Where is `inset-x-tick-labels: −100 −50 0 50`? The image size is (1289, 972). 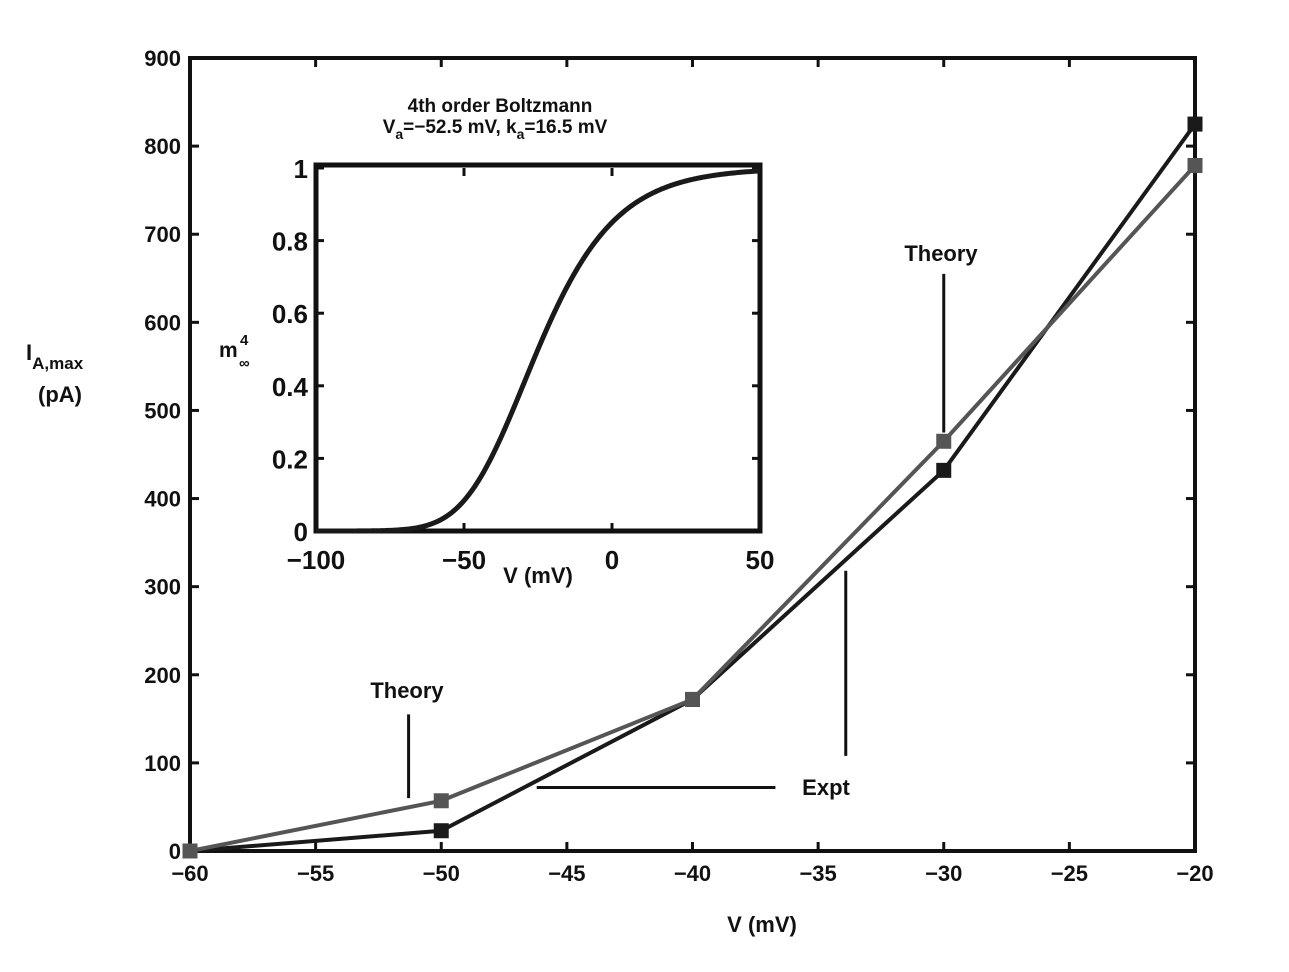 inset-x-tick-labels: −100 −50 0 50 is located at coordinates (531, 560).